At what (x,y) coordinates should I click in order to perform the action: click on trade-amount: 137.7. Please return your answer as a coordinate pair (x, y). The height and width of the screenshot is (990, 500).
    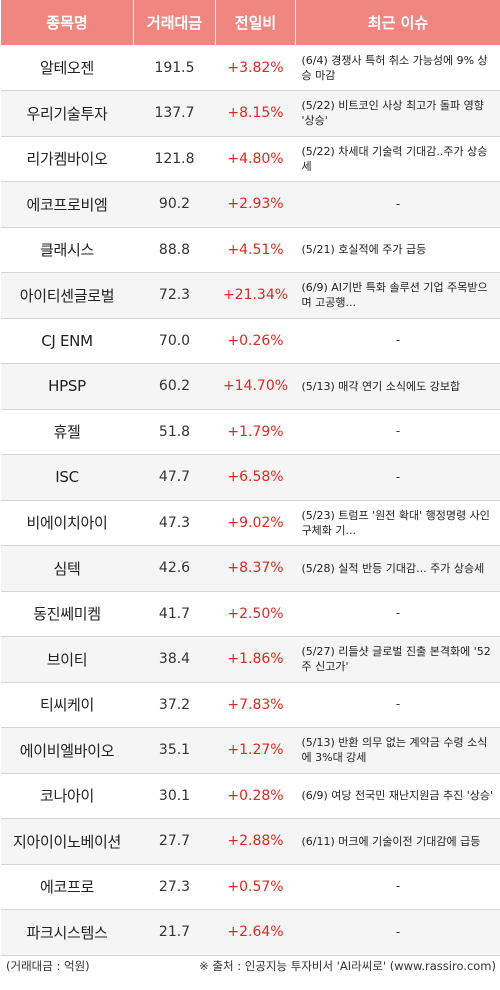
    Looking at the image, I should click on (174, 113).